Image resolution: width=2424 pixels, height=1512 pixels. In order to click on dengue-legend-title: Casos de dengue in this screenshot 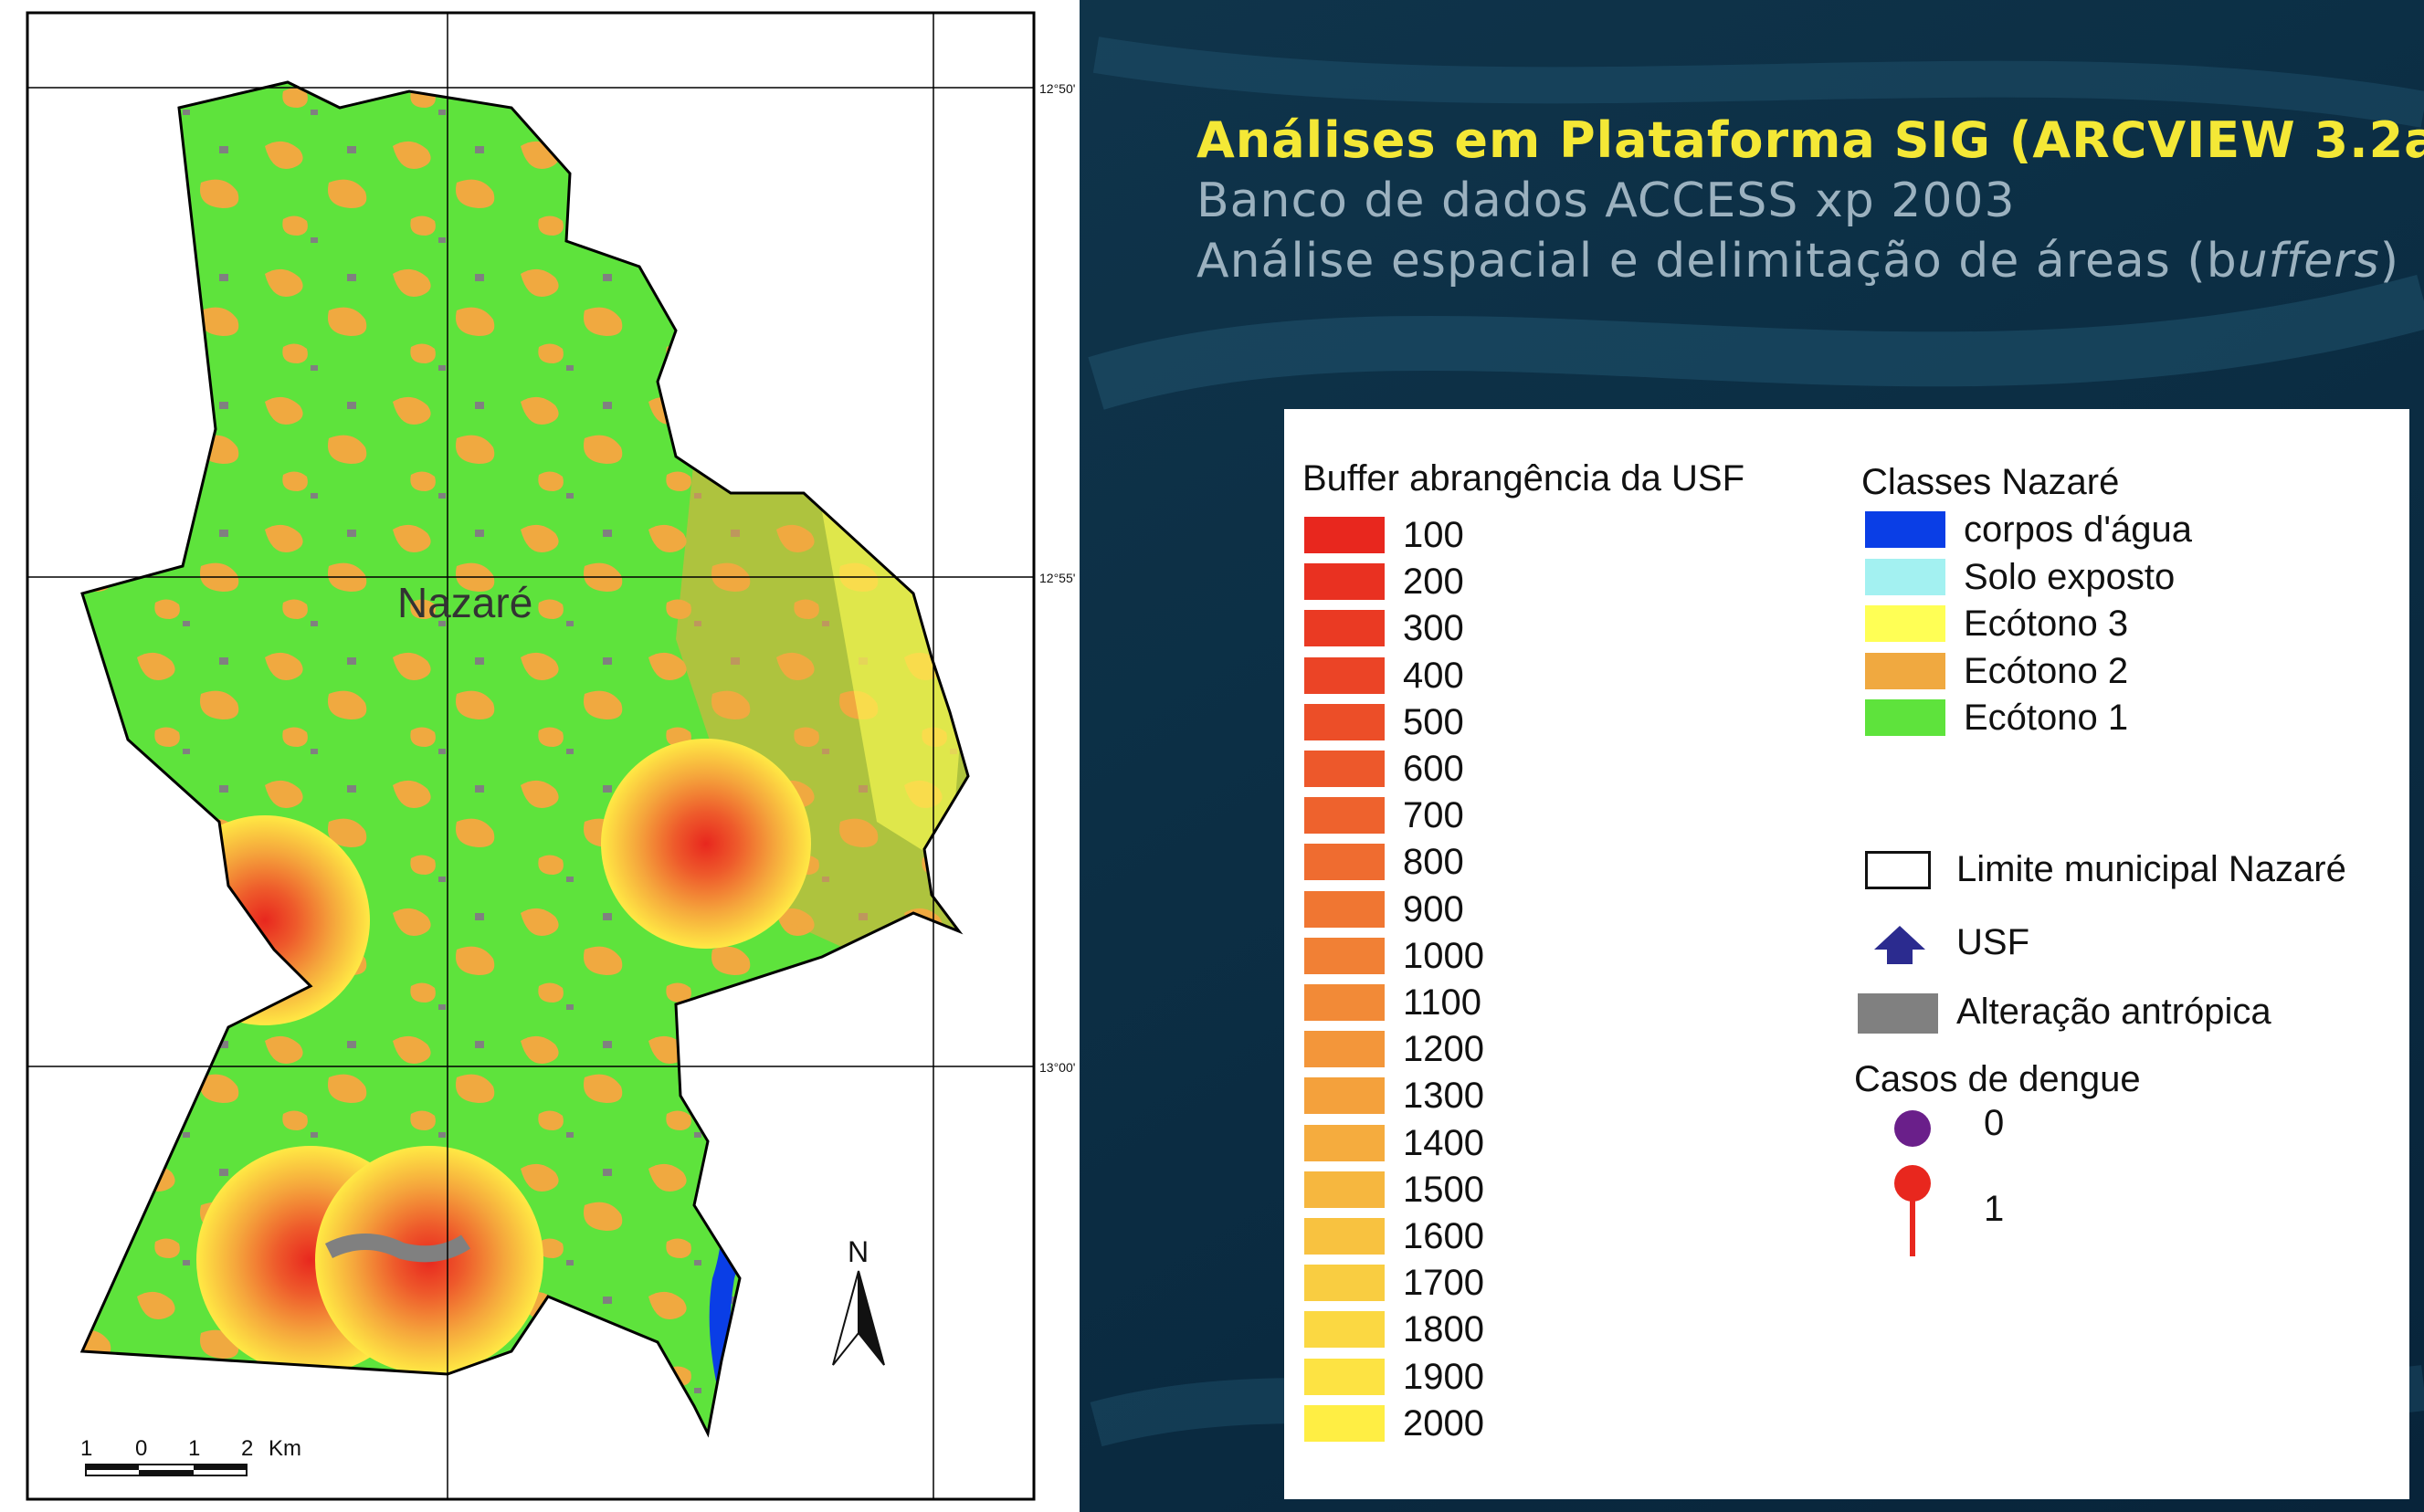, I will do `click(1997, 1079)`.